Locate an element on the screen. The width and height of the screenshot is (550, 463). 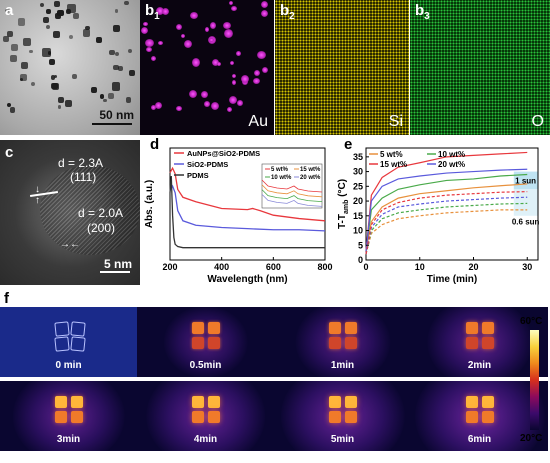
series-line-solid is located at coordinates (446, 217).